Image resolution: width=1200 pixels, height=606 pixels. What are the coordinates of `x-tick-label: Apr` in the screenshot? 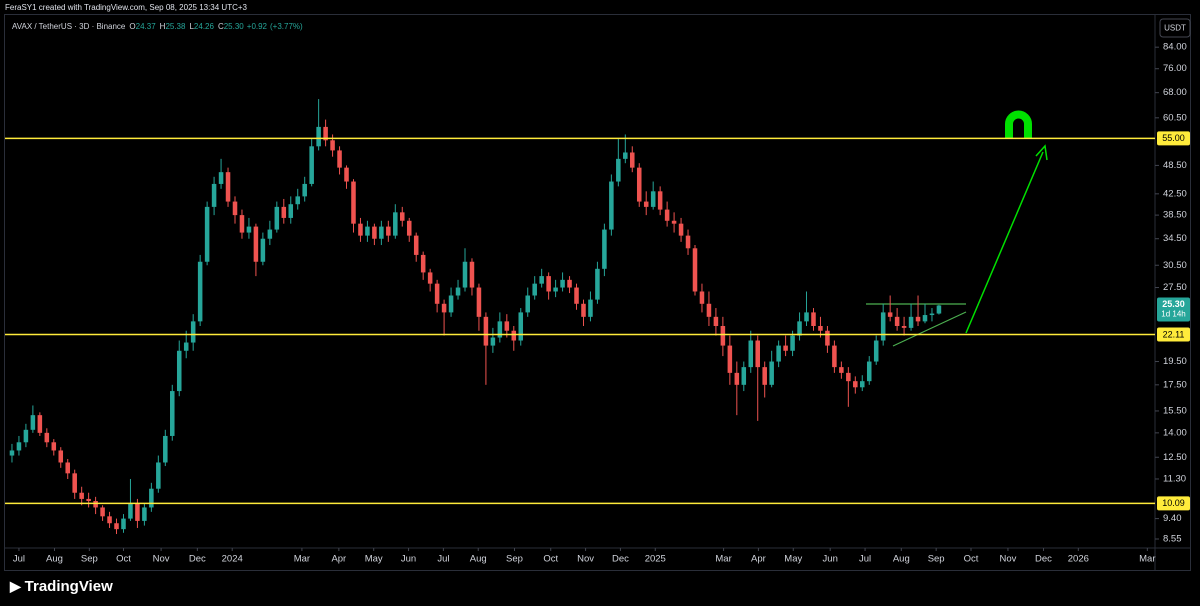 It's located at (338, 559).